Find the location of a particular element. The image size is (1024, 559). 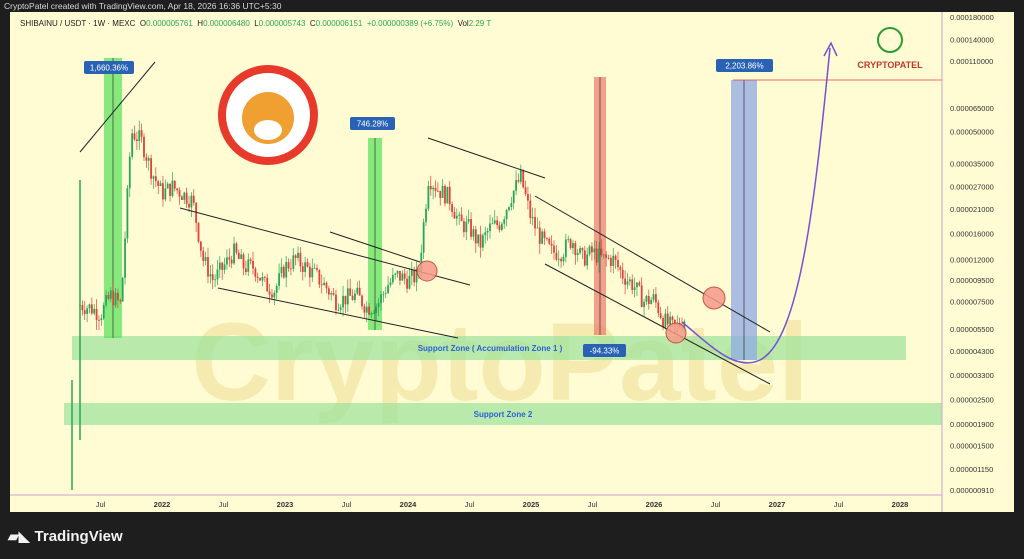

arrow-head-icon is located at coordinates (830, 49).